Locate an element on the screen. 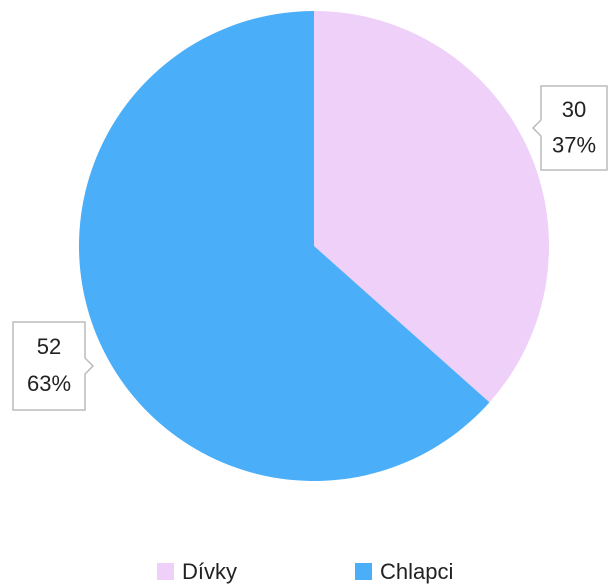  legend-label: Dívky is located at coordinates (209, 571).